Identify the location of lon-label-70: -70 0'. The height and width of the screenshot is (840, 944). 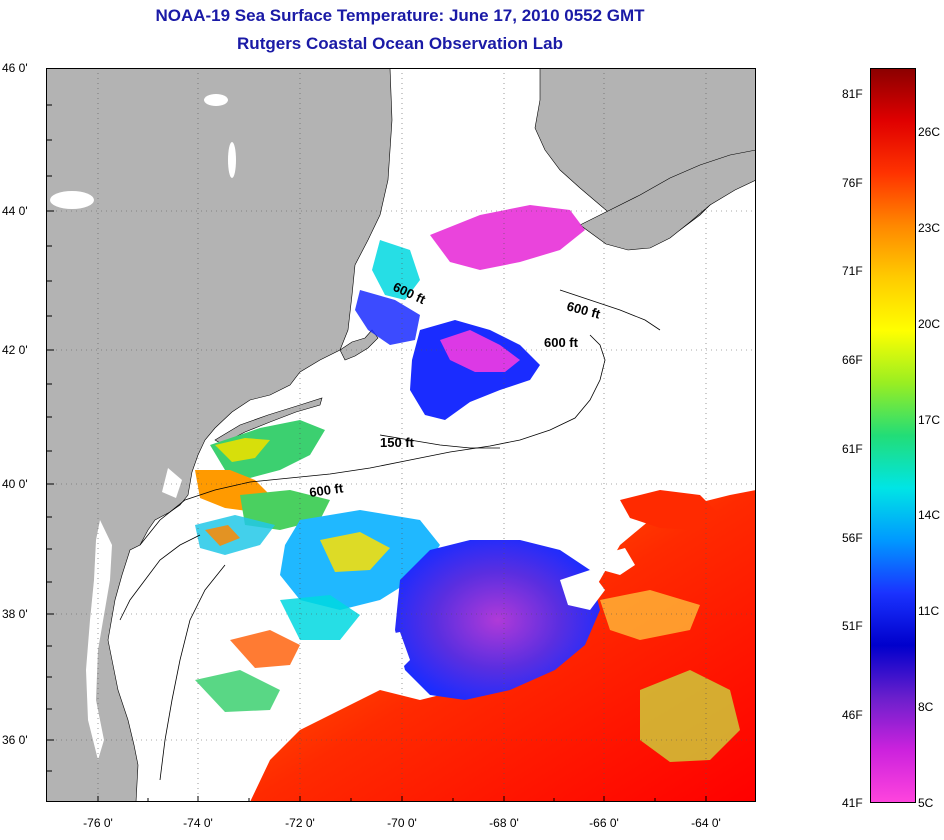
(402, 823).